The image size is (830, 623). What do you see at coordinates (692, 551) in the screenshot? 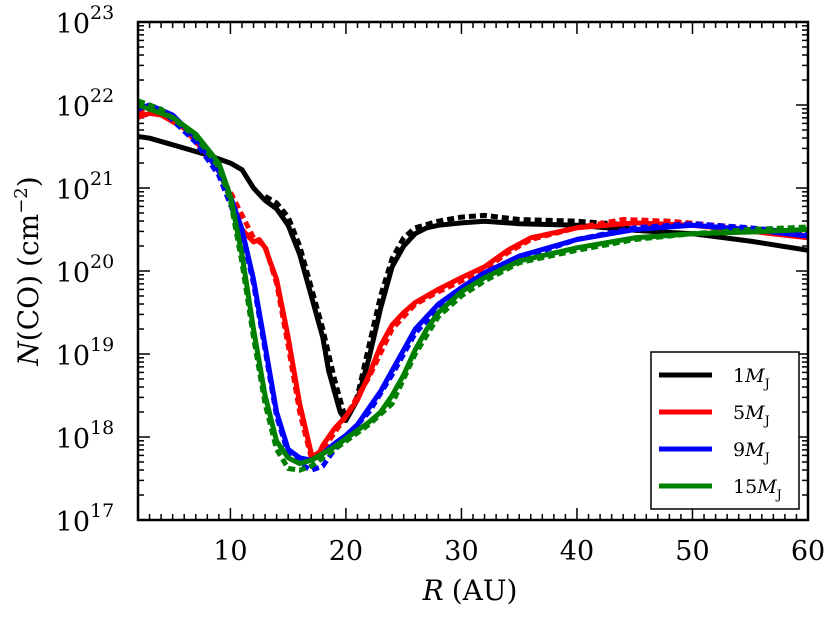
I see `x-tick-label: 50` at bounding box center [692, 551].